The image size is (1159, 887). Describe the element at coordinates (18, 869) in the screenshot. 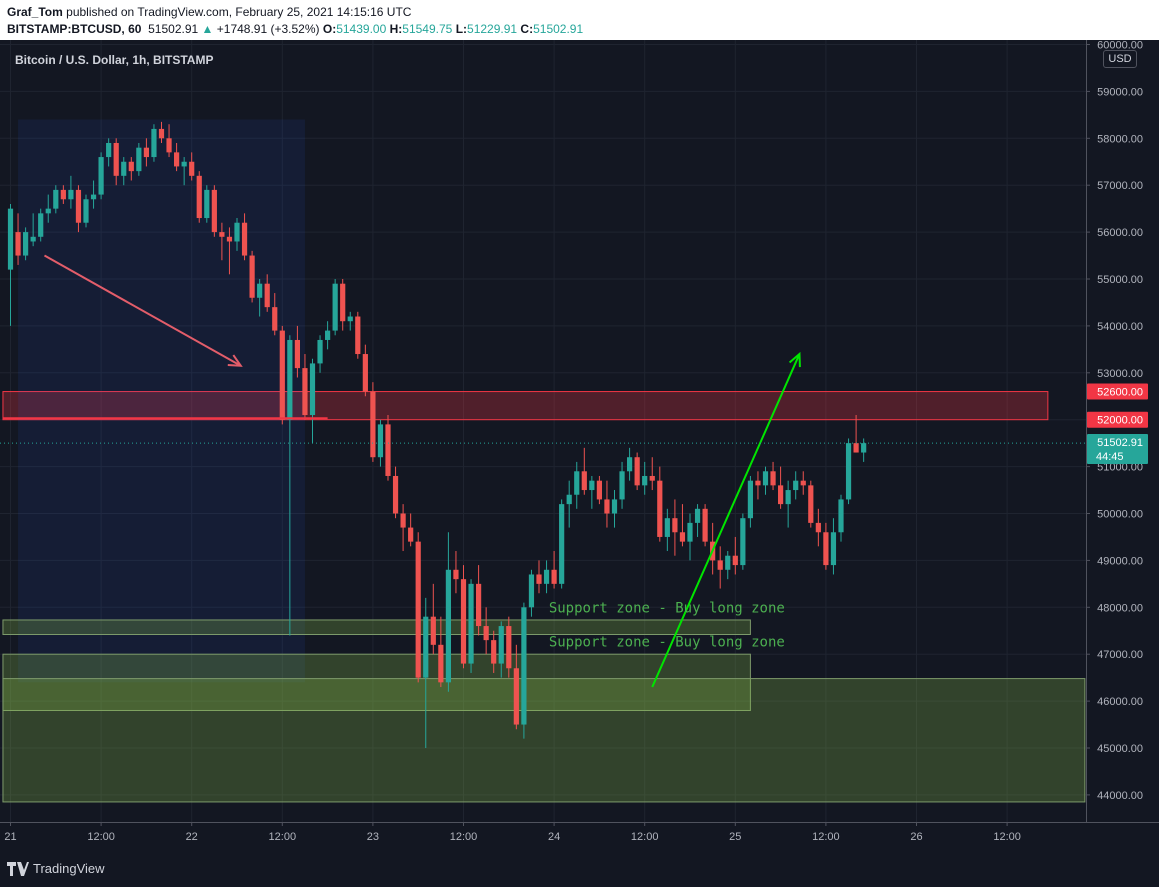

I see `tradingview-logo-icon` at that location.